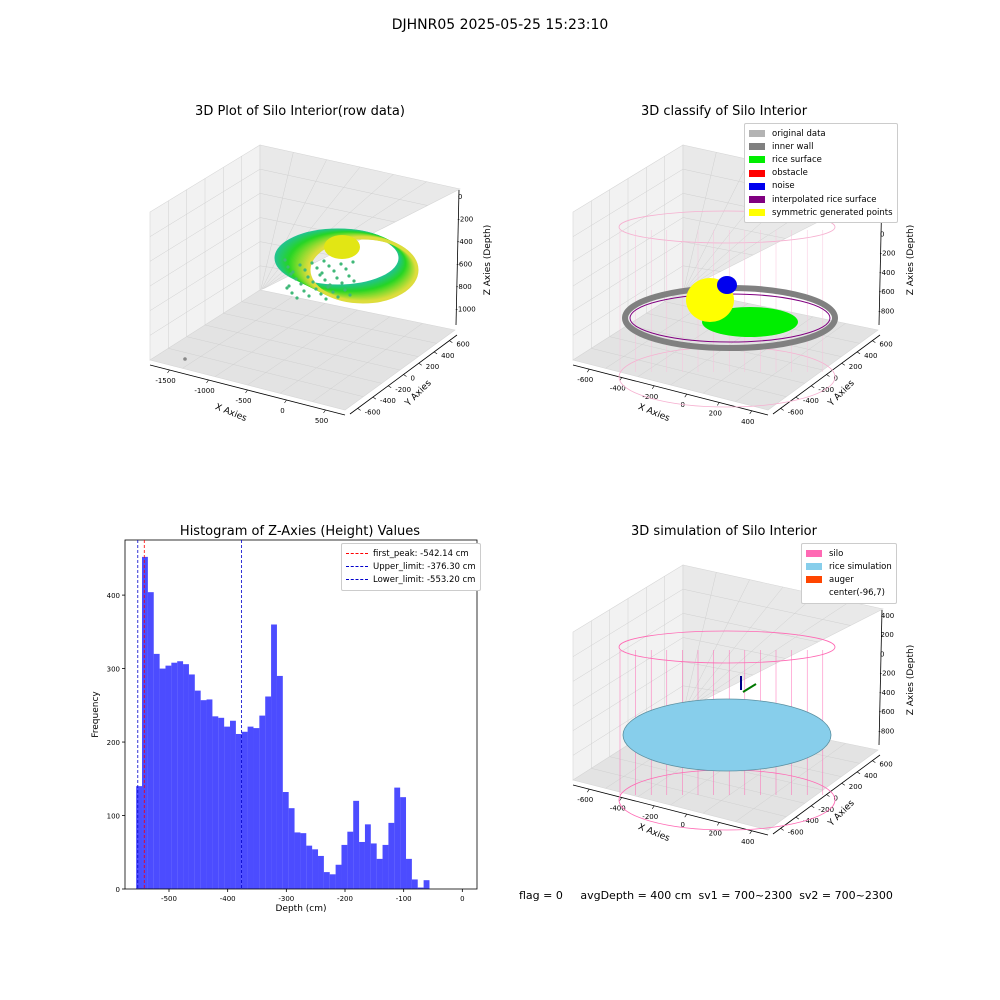  I want to click on z-tick-label: 0, so click(460, 197).